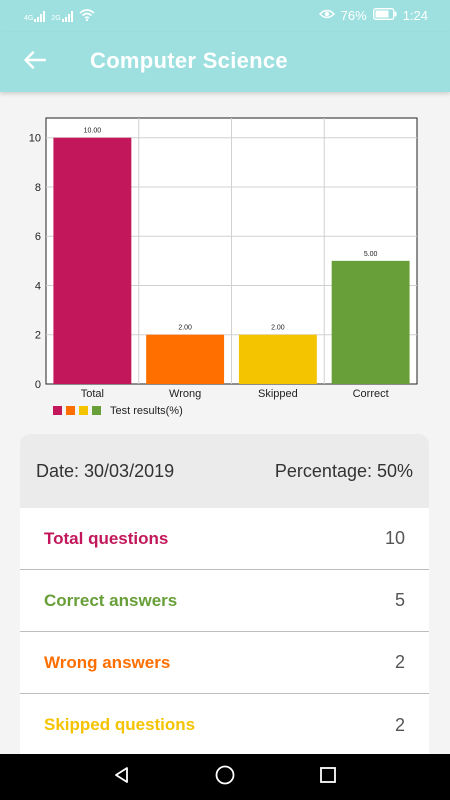 The image size is (450, 800). Describe the element at coordinates (370, 322) in the screenshot. I see `bar-correct` at that location.